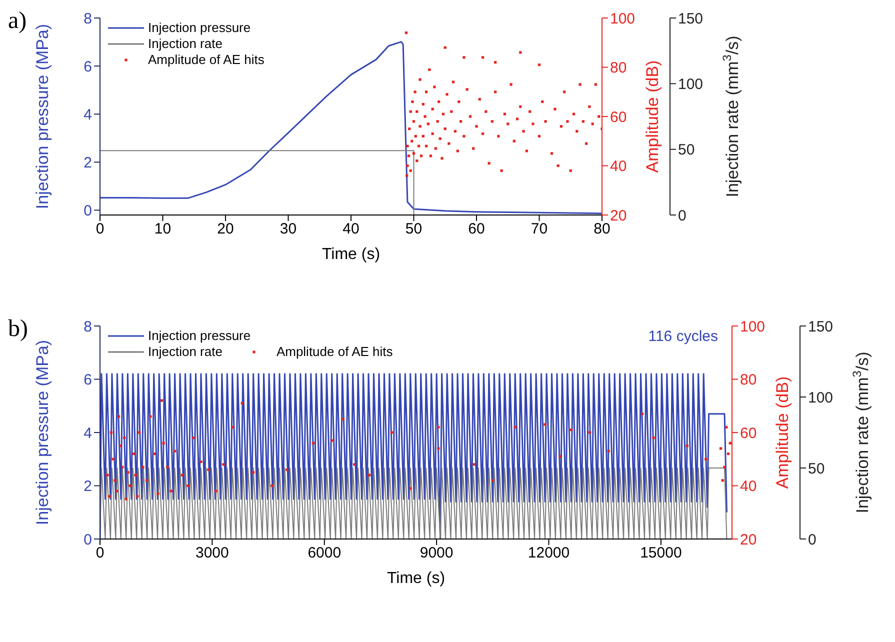 The image size is (895, 642). I want to click on x-tick-label: 6000, so click(325, 553).